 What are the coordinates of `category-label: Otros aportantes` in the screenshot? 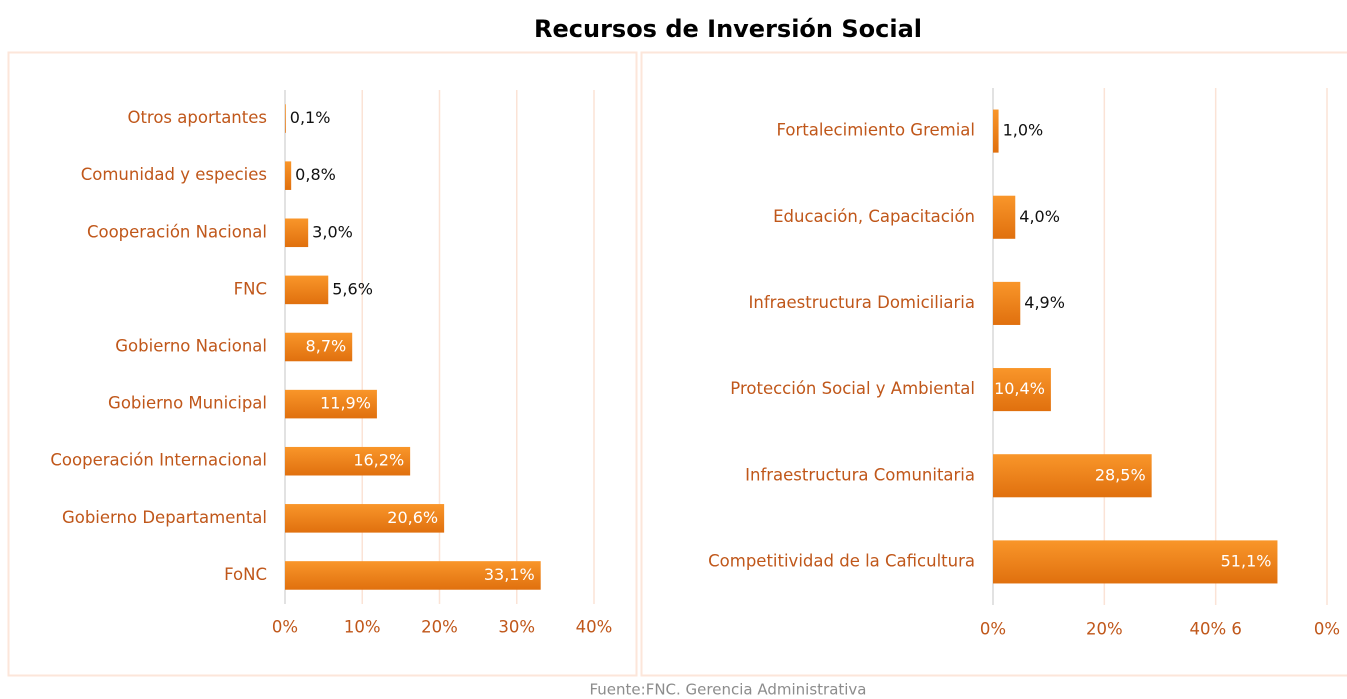 It's located at (197, 117).